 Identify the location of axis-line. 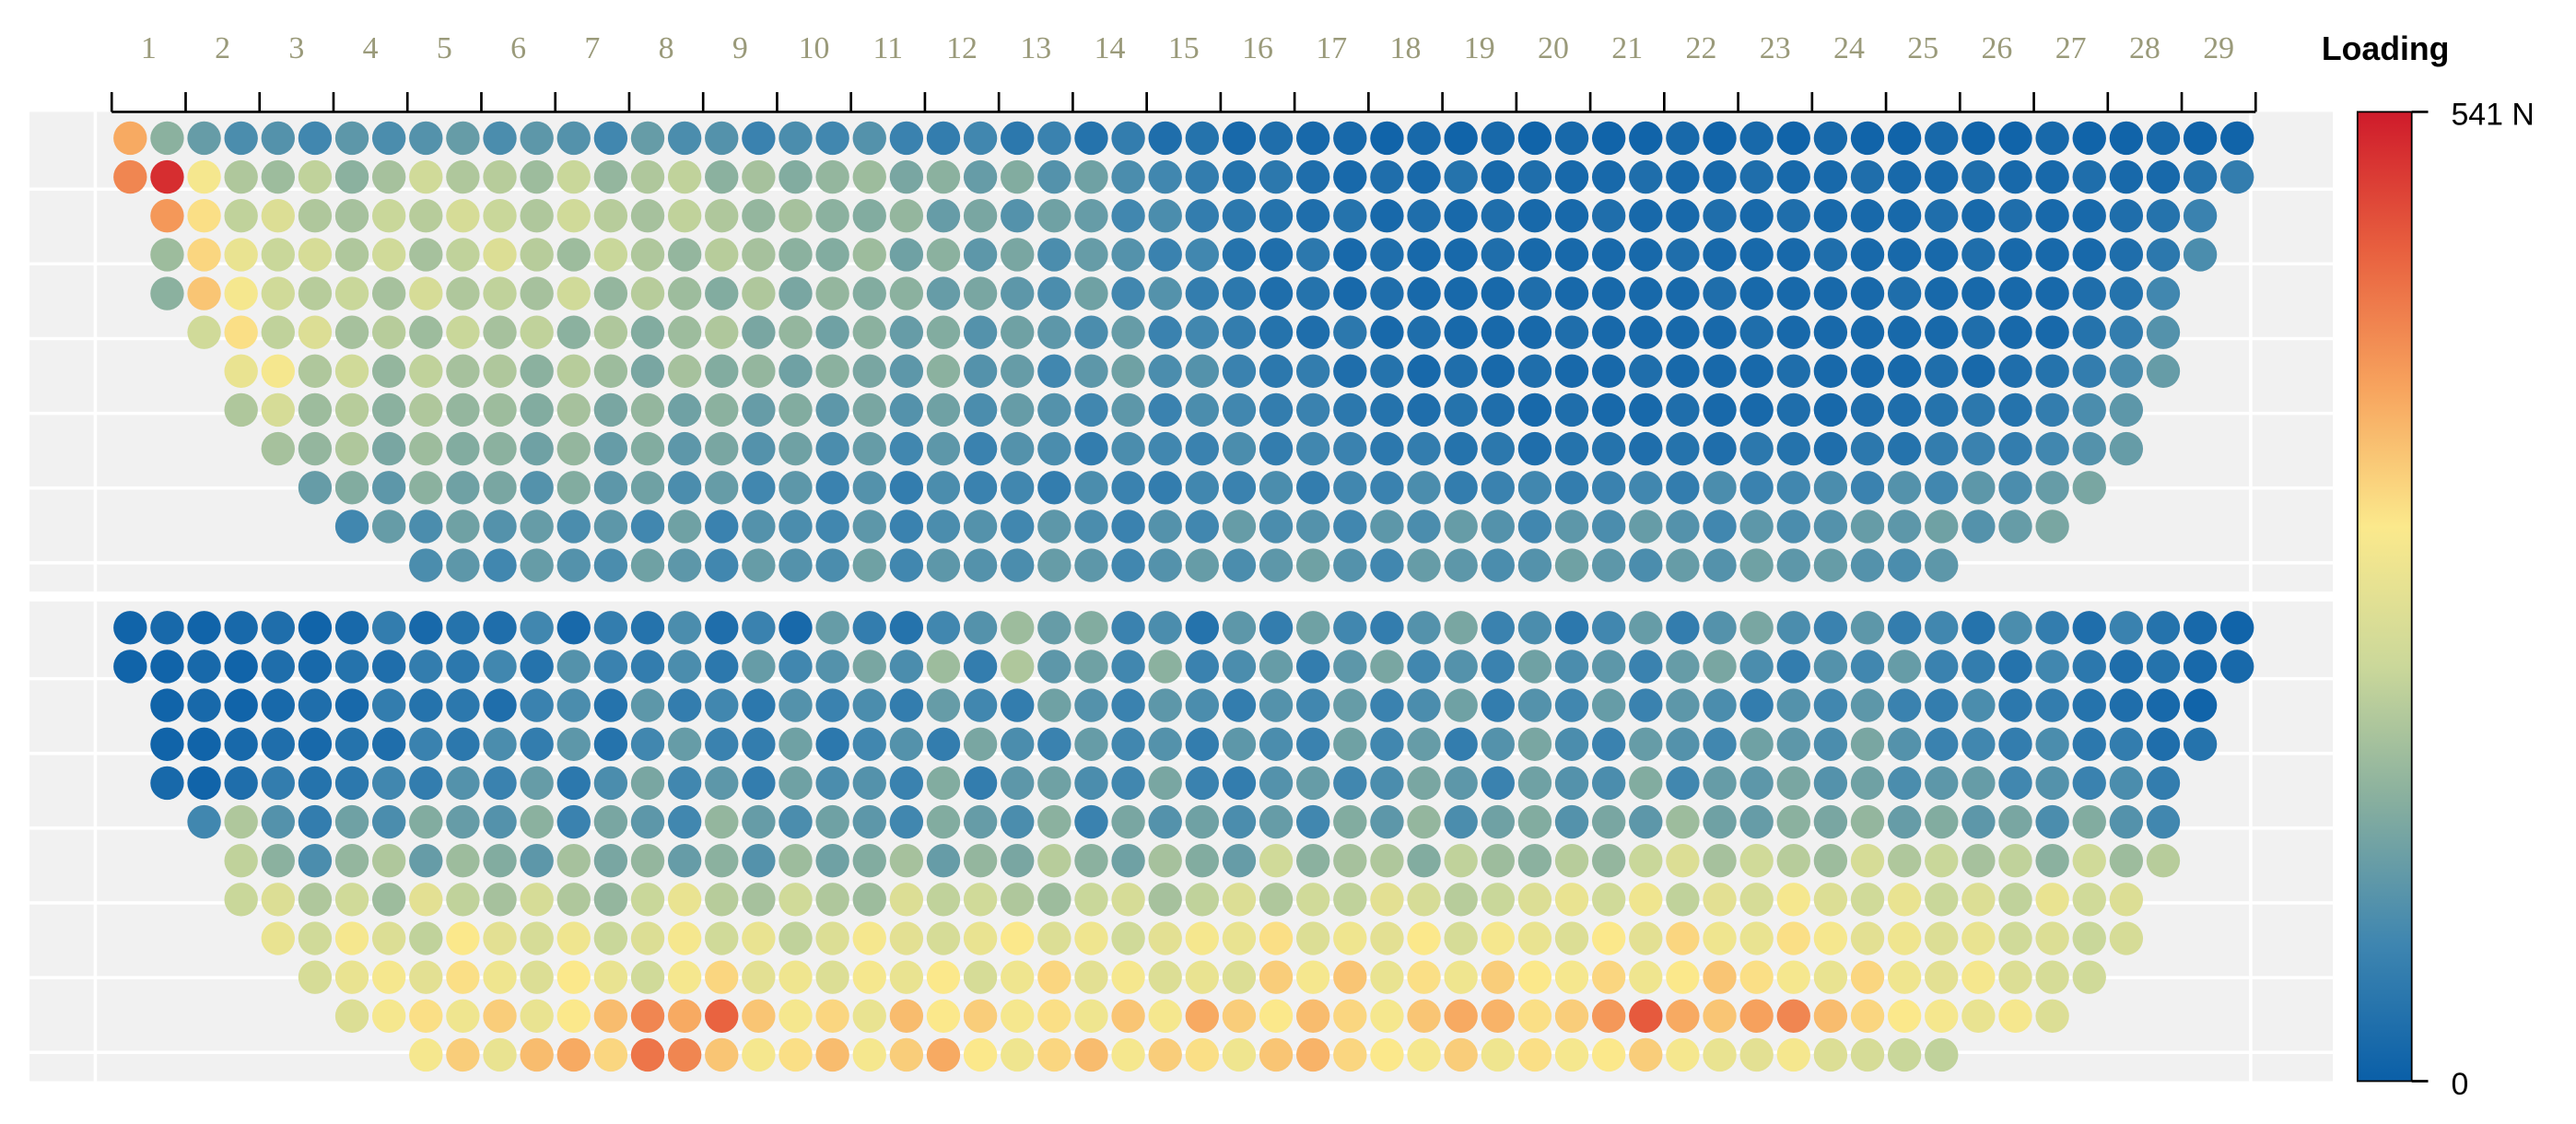
(1183, 102).